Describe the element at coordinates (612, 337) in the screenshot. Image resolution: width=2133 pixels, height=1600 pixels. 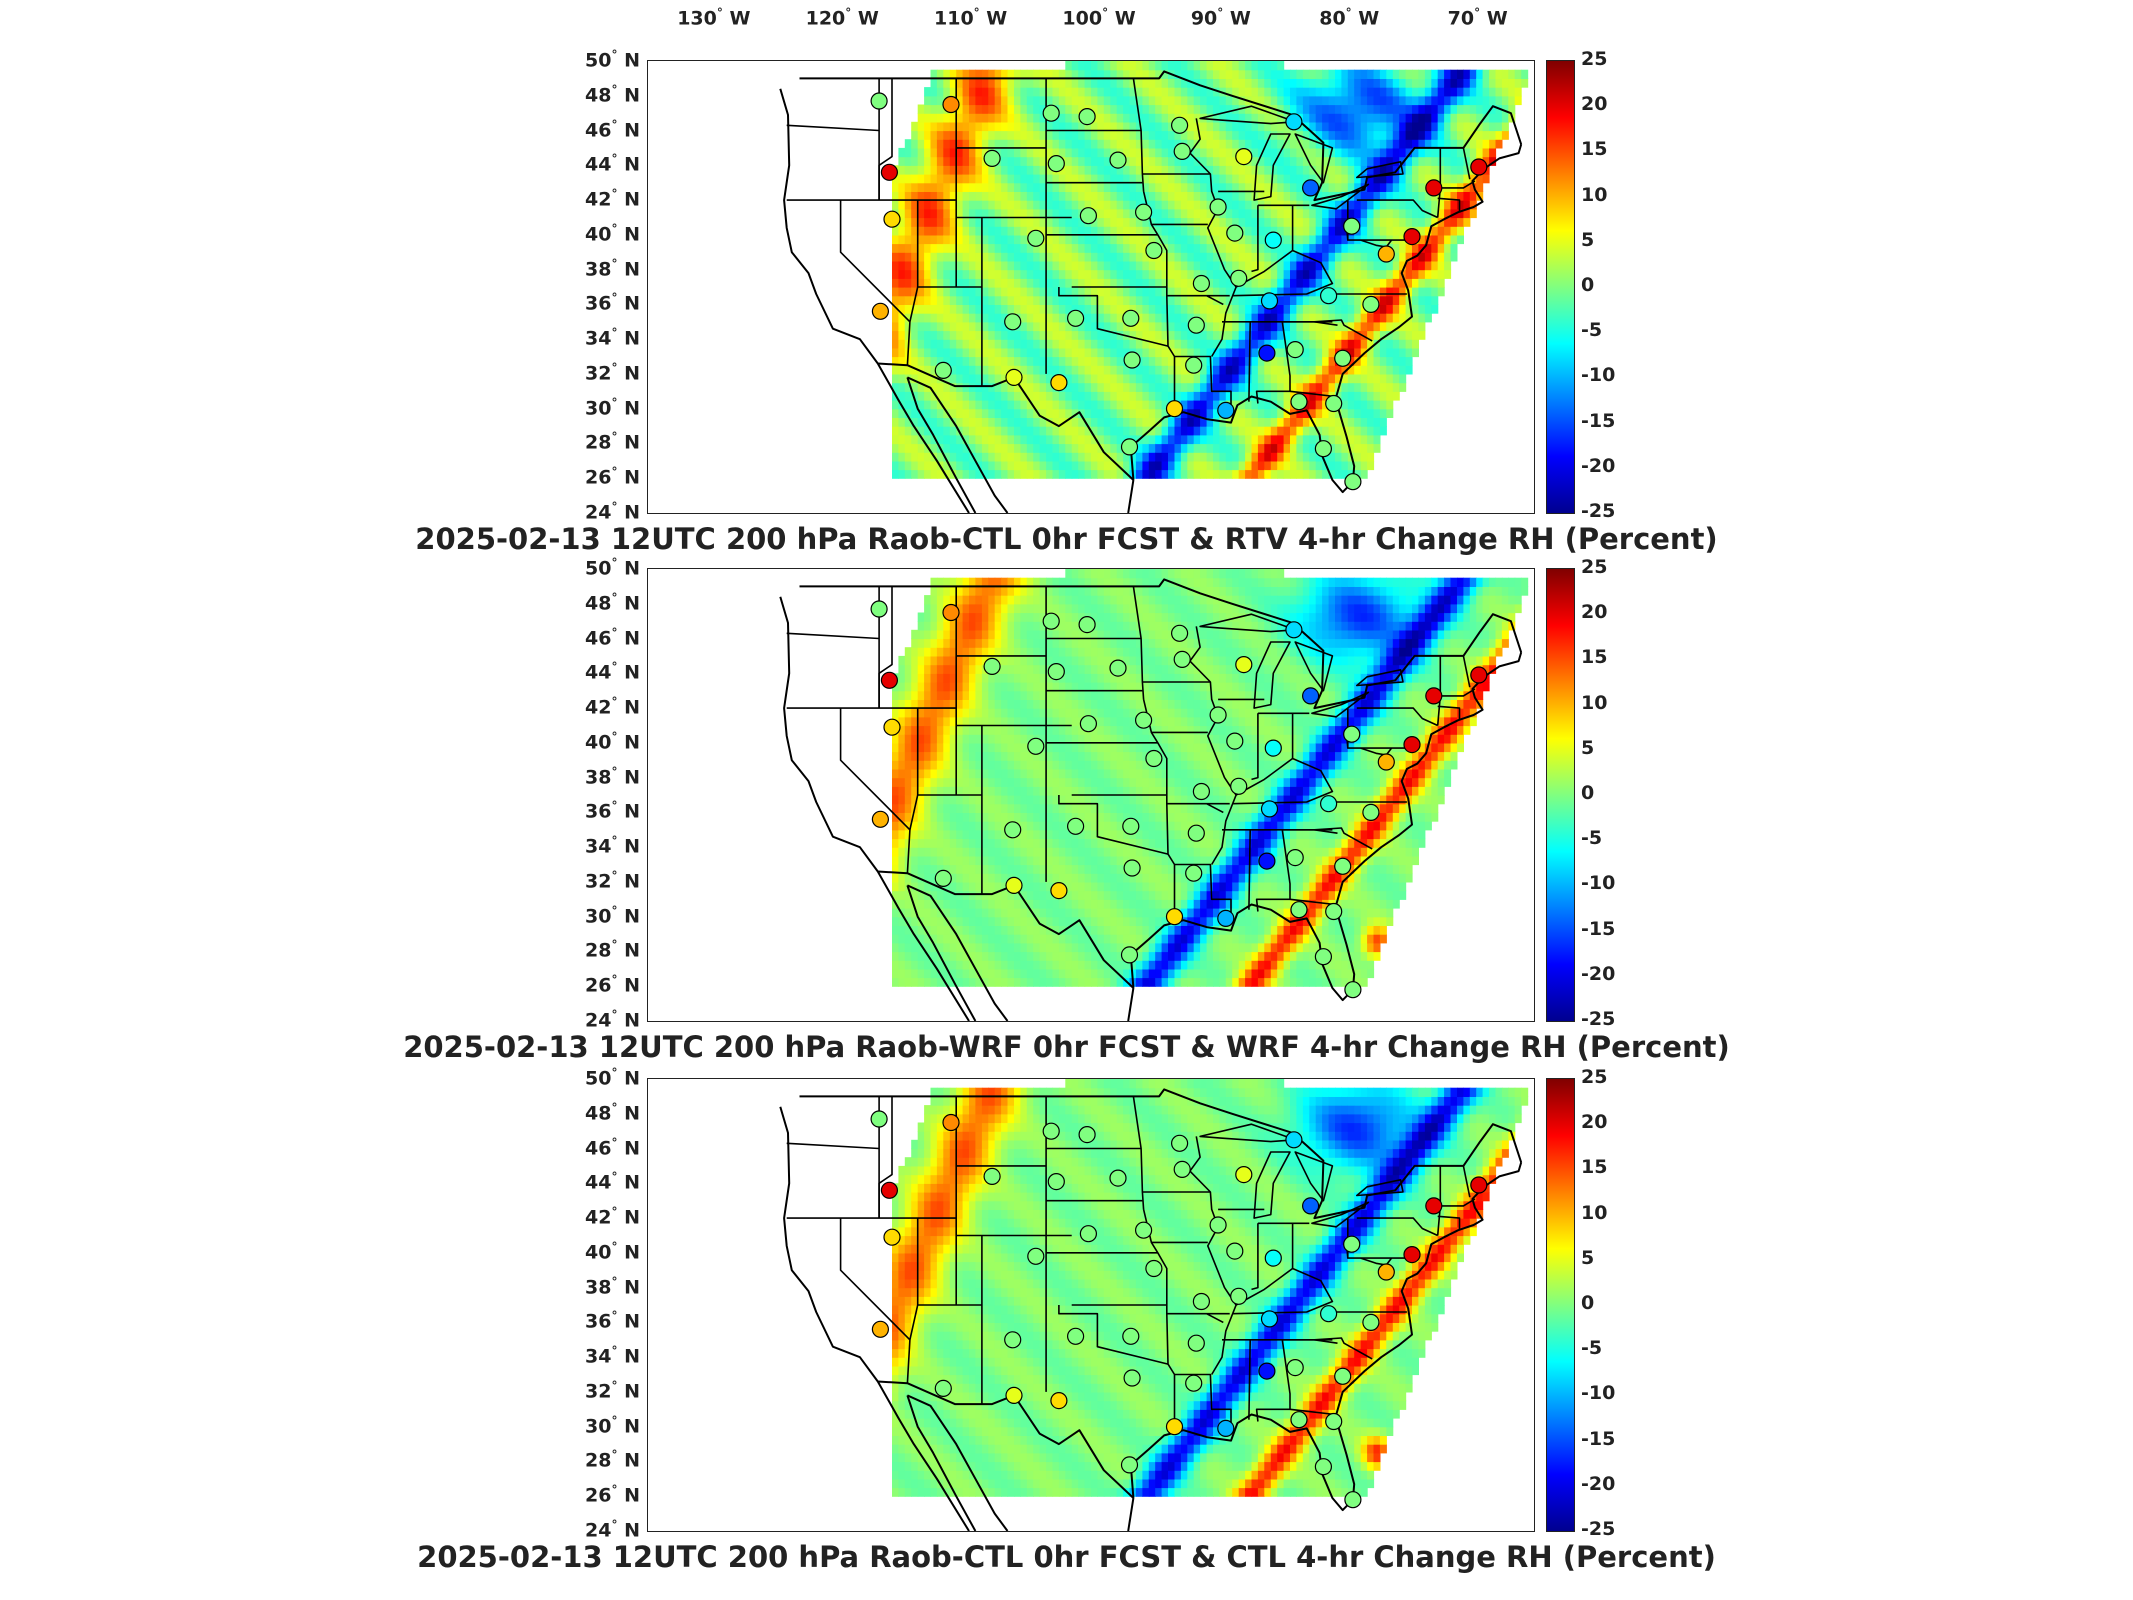
I see `latitude-tick-label: 34° N` at that location.